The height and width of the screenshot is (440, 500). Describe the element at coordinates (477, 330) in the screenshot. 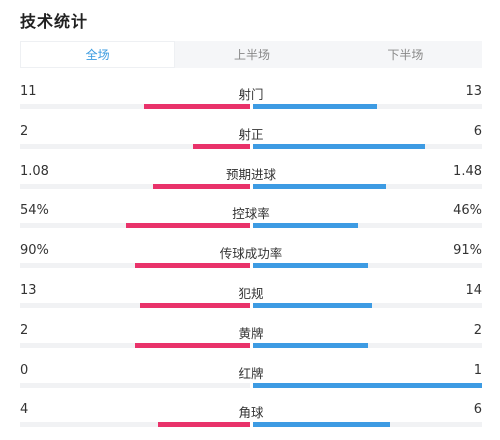

I see `away-value: 2` at that location.